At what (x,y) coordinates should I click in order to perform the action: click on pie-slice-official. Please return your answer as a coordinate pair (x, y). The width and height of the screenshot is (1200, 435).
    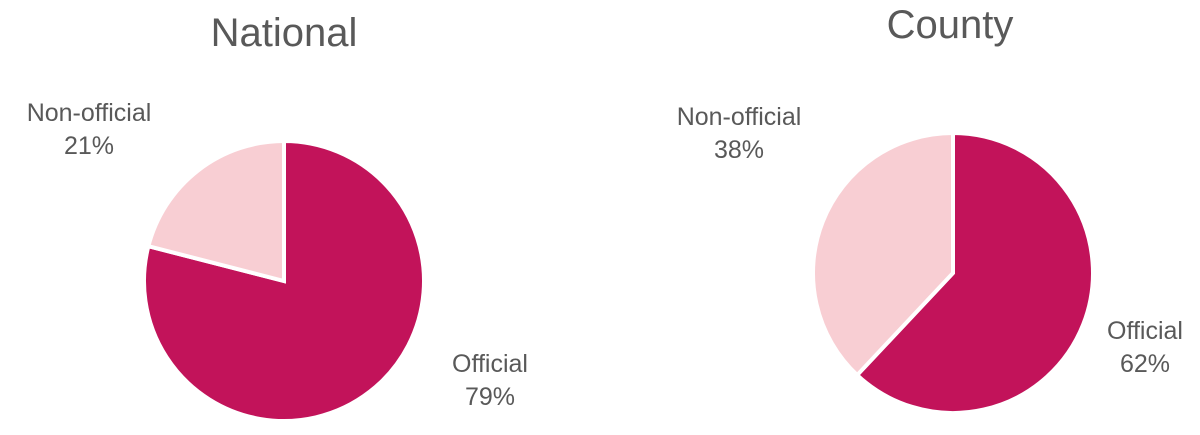
    Looking at the image, I should click on (974, 272).